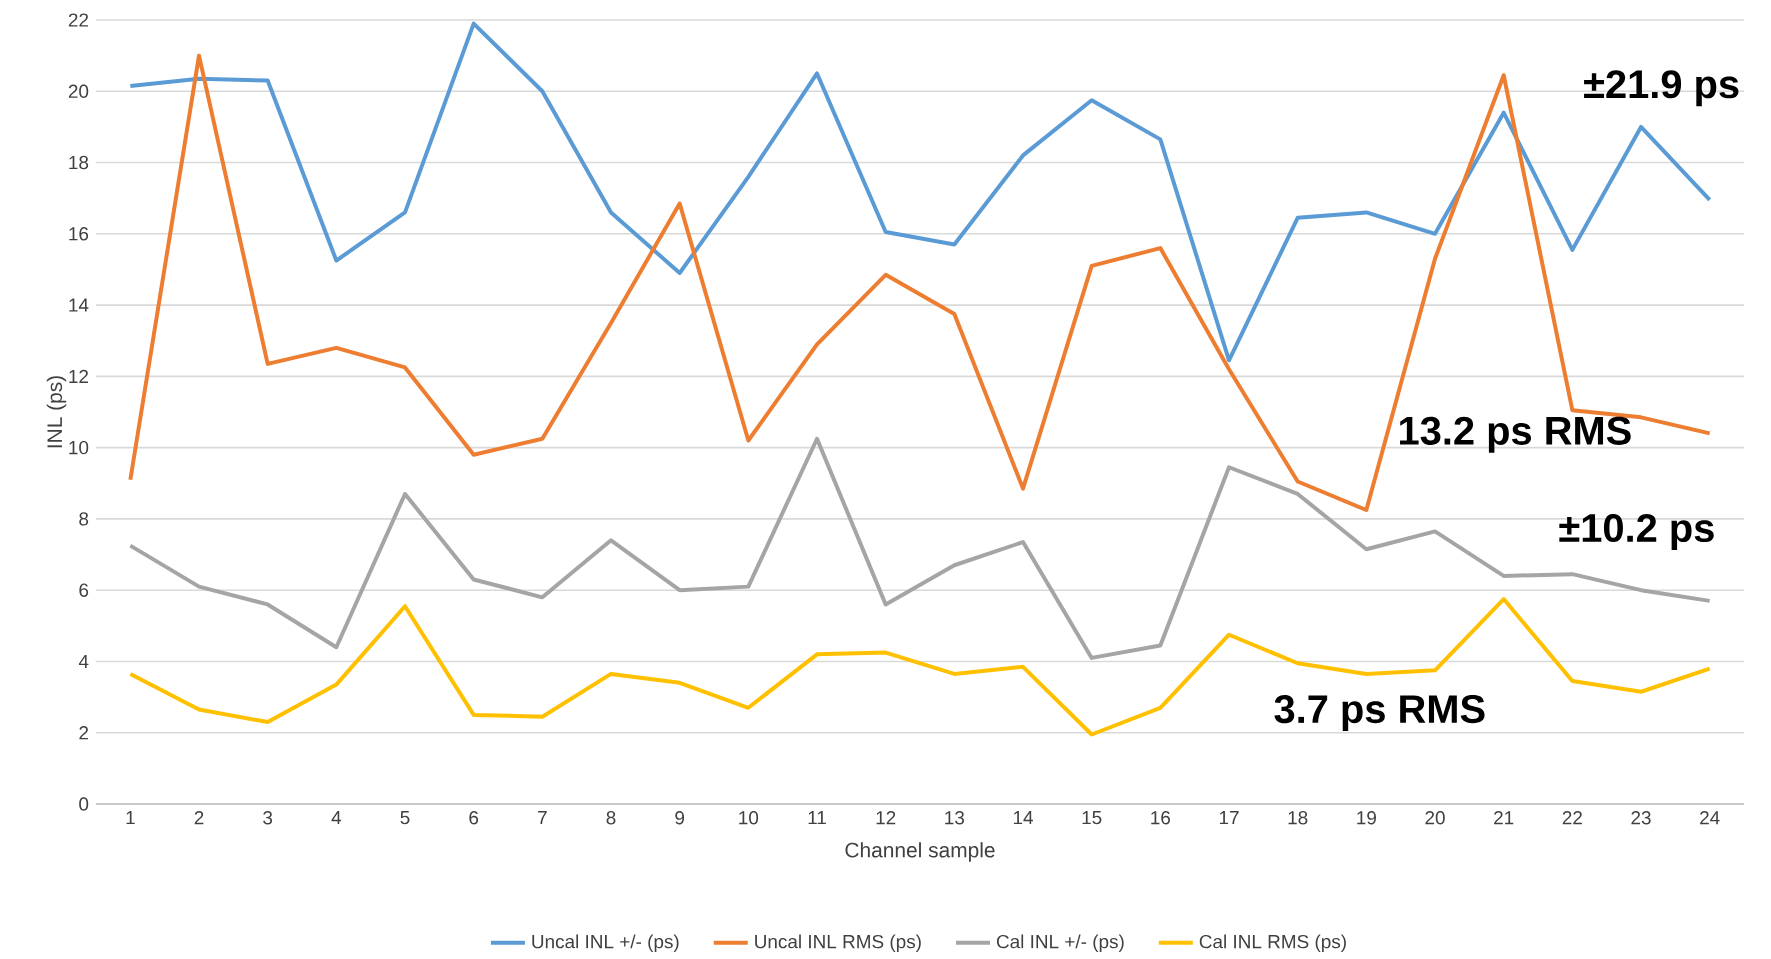 The image size is (1771, 959). Describe the element at coordinates (1504, 817) in the screenshot. I see `x-tick-label: 21` at that location.